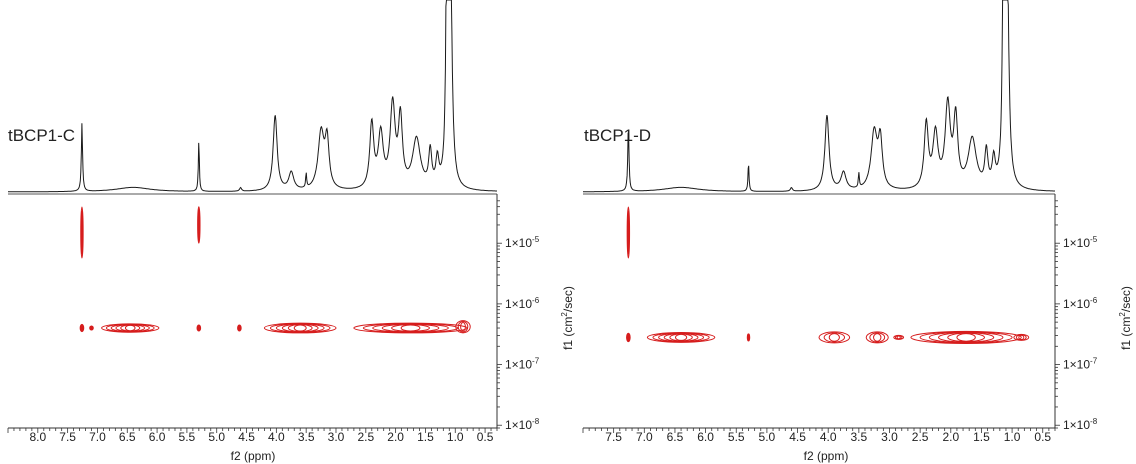 The width and height of the screenshot is (1136, 464). I want to click on y-axis-label: f1 (cm2/sec), so click(1125, 318).